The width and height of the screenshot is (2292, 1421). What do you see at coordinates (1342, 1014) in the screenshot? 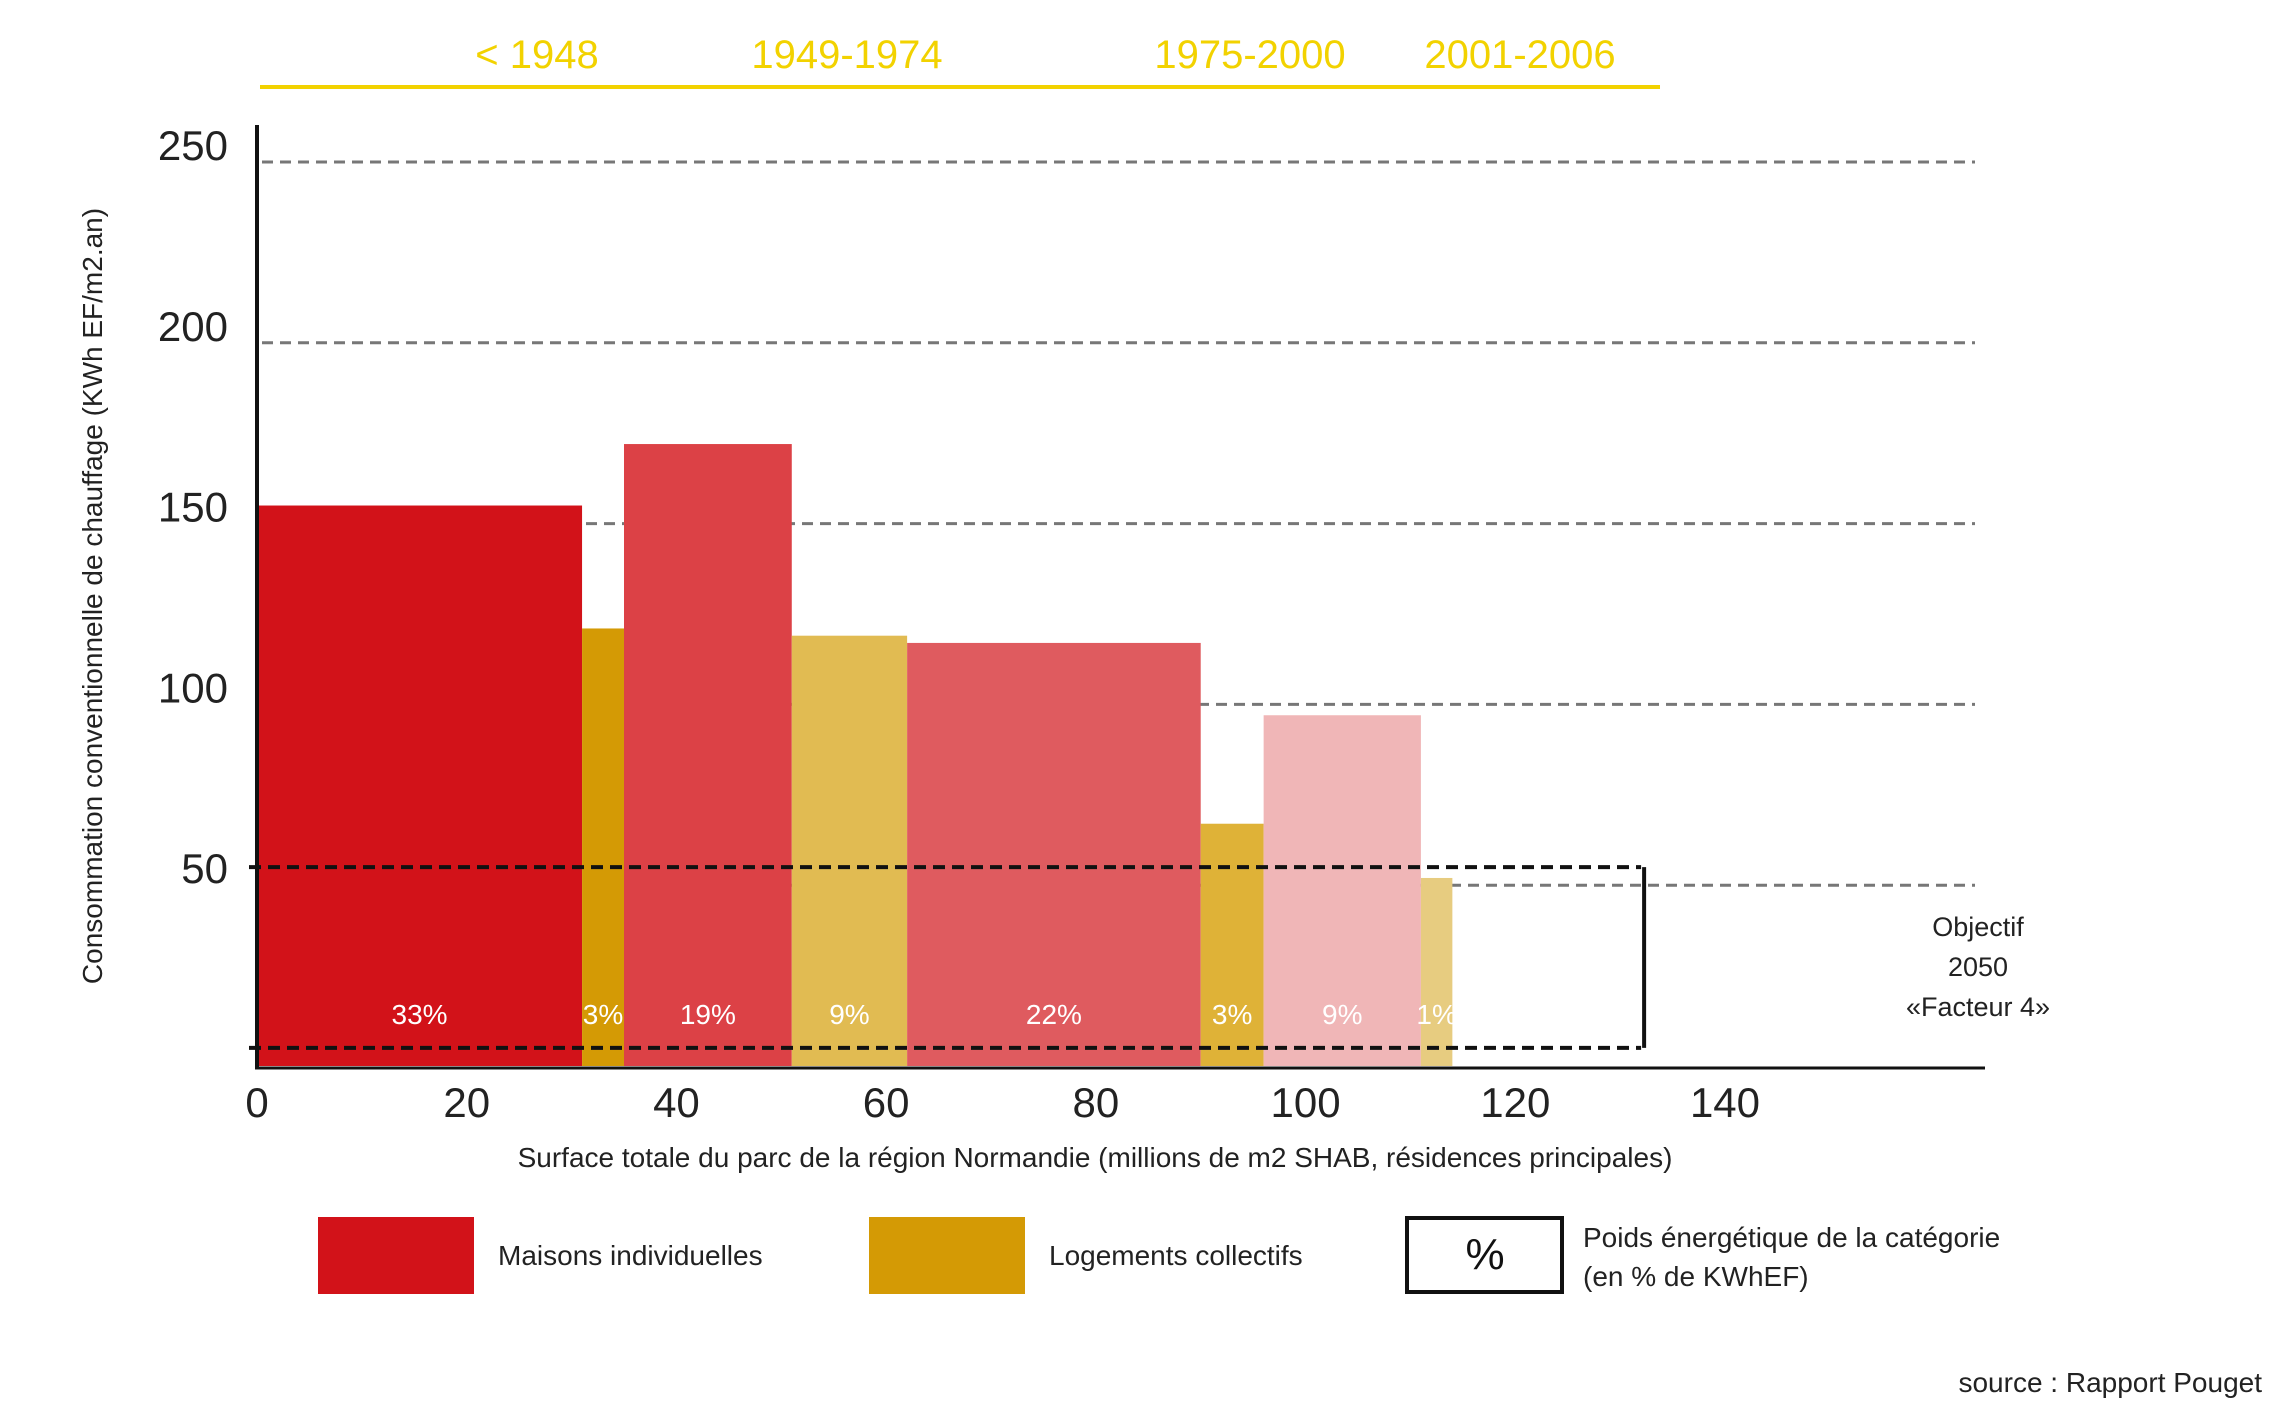
I see `bar-percent-label-6: 9%` at bounding box center [1342, 1014].